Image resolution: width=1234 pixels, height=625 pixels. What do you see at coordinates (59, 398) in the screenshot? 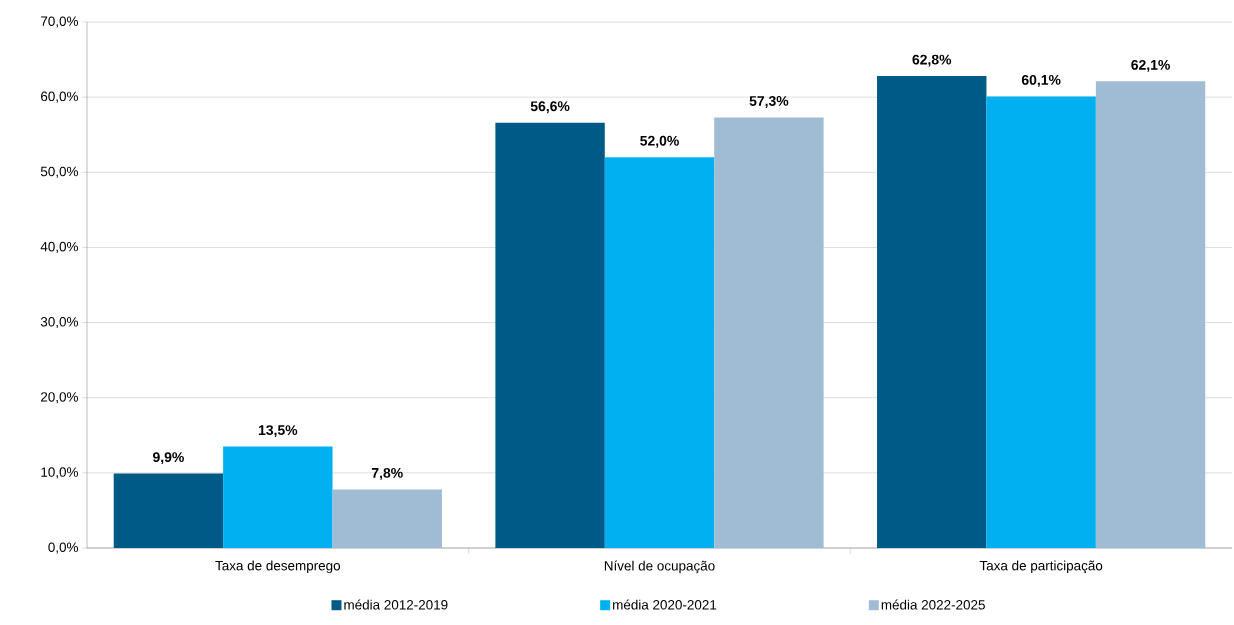
I see `y-tick-label: 20,0%` at bounding box center [59, 398].